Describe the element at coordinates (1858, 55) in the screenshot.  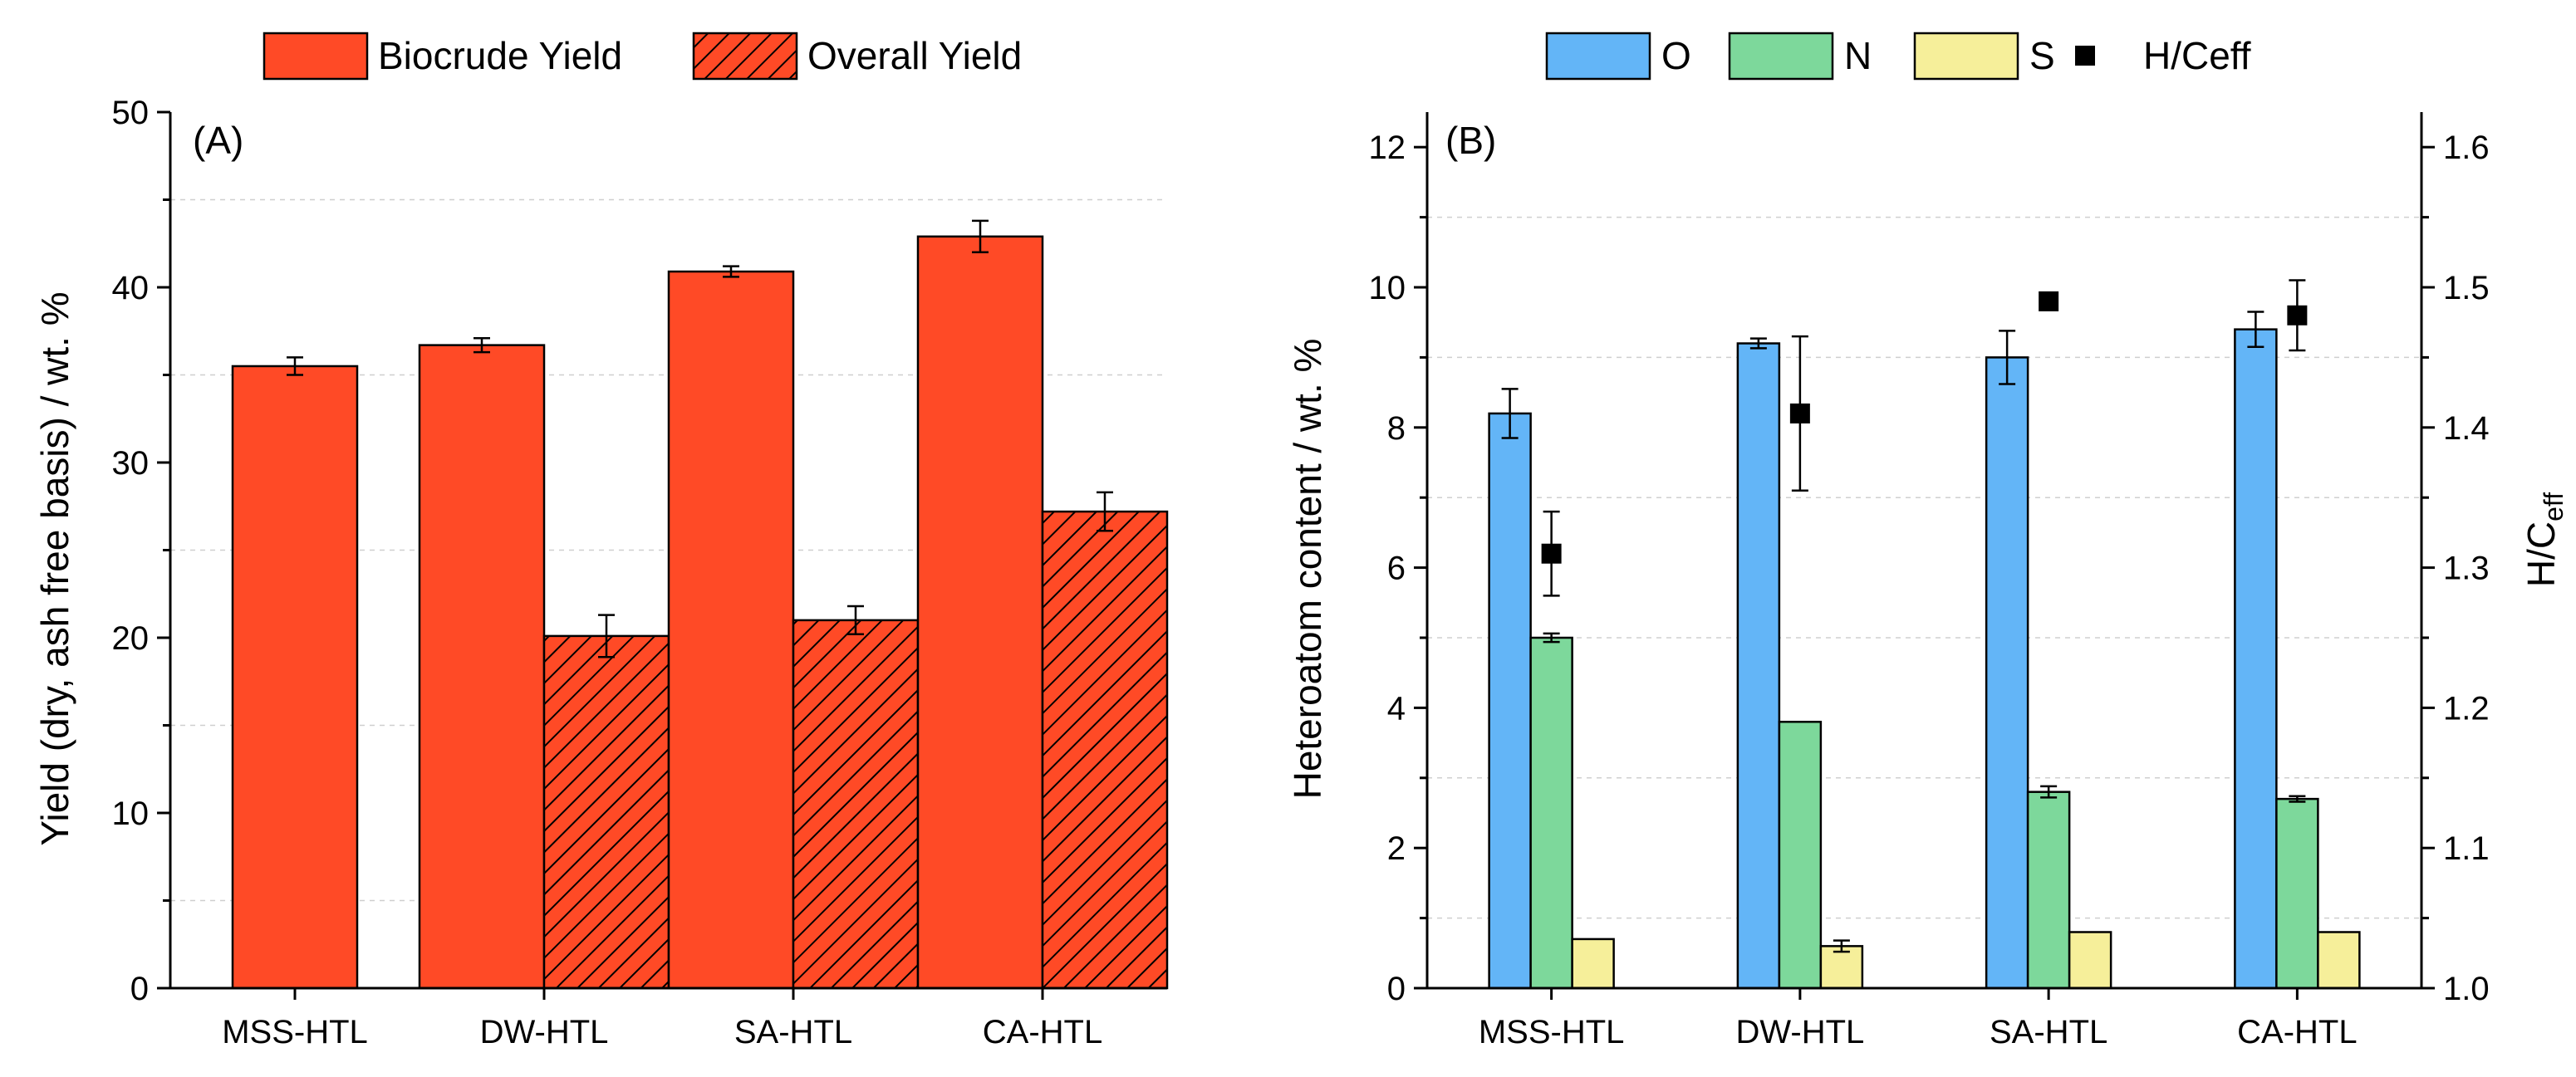
I see `legend-label-n: N` at that location.